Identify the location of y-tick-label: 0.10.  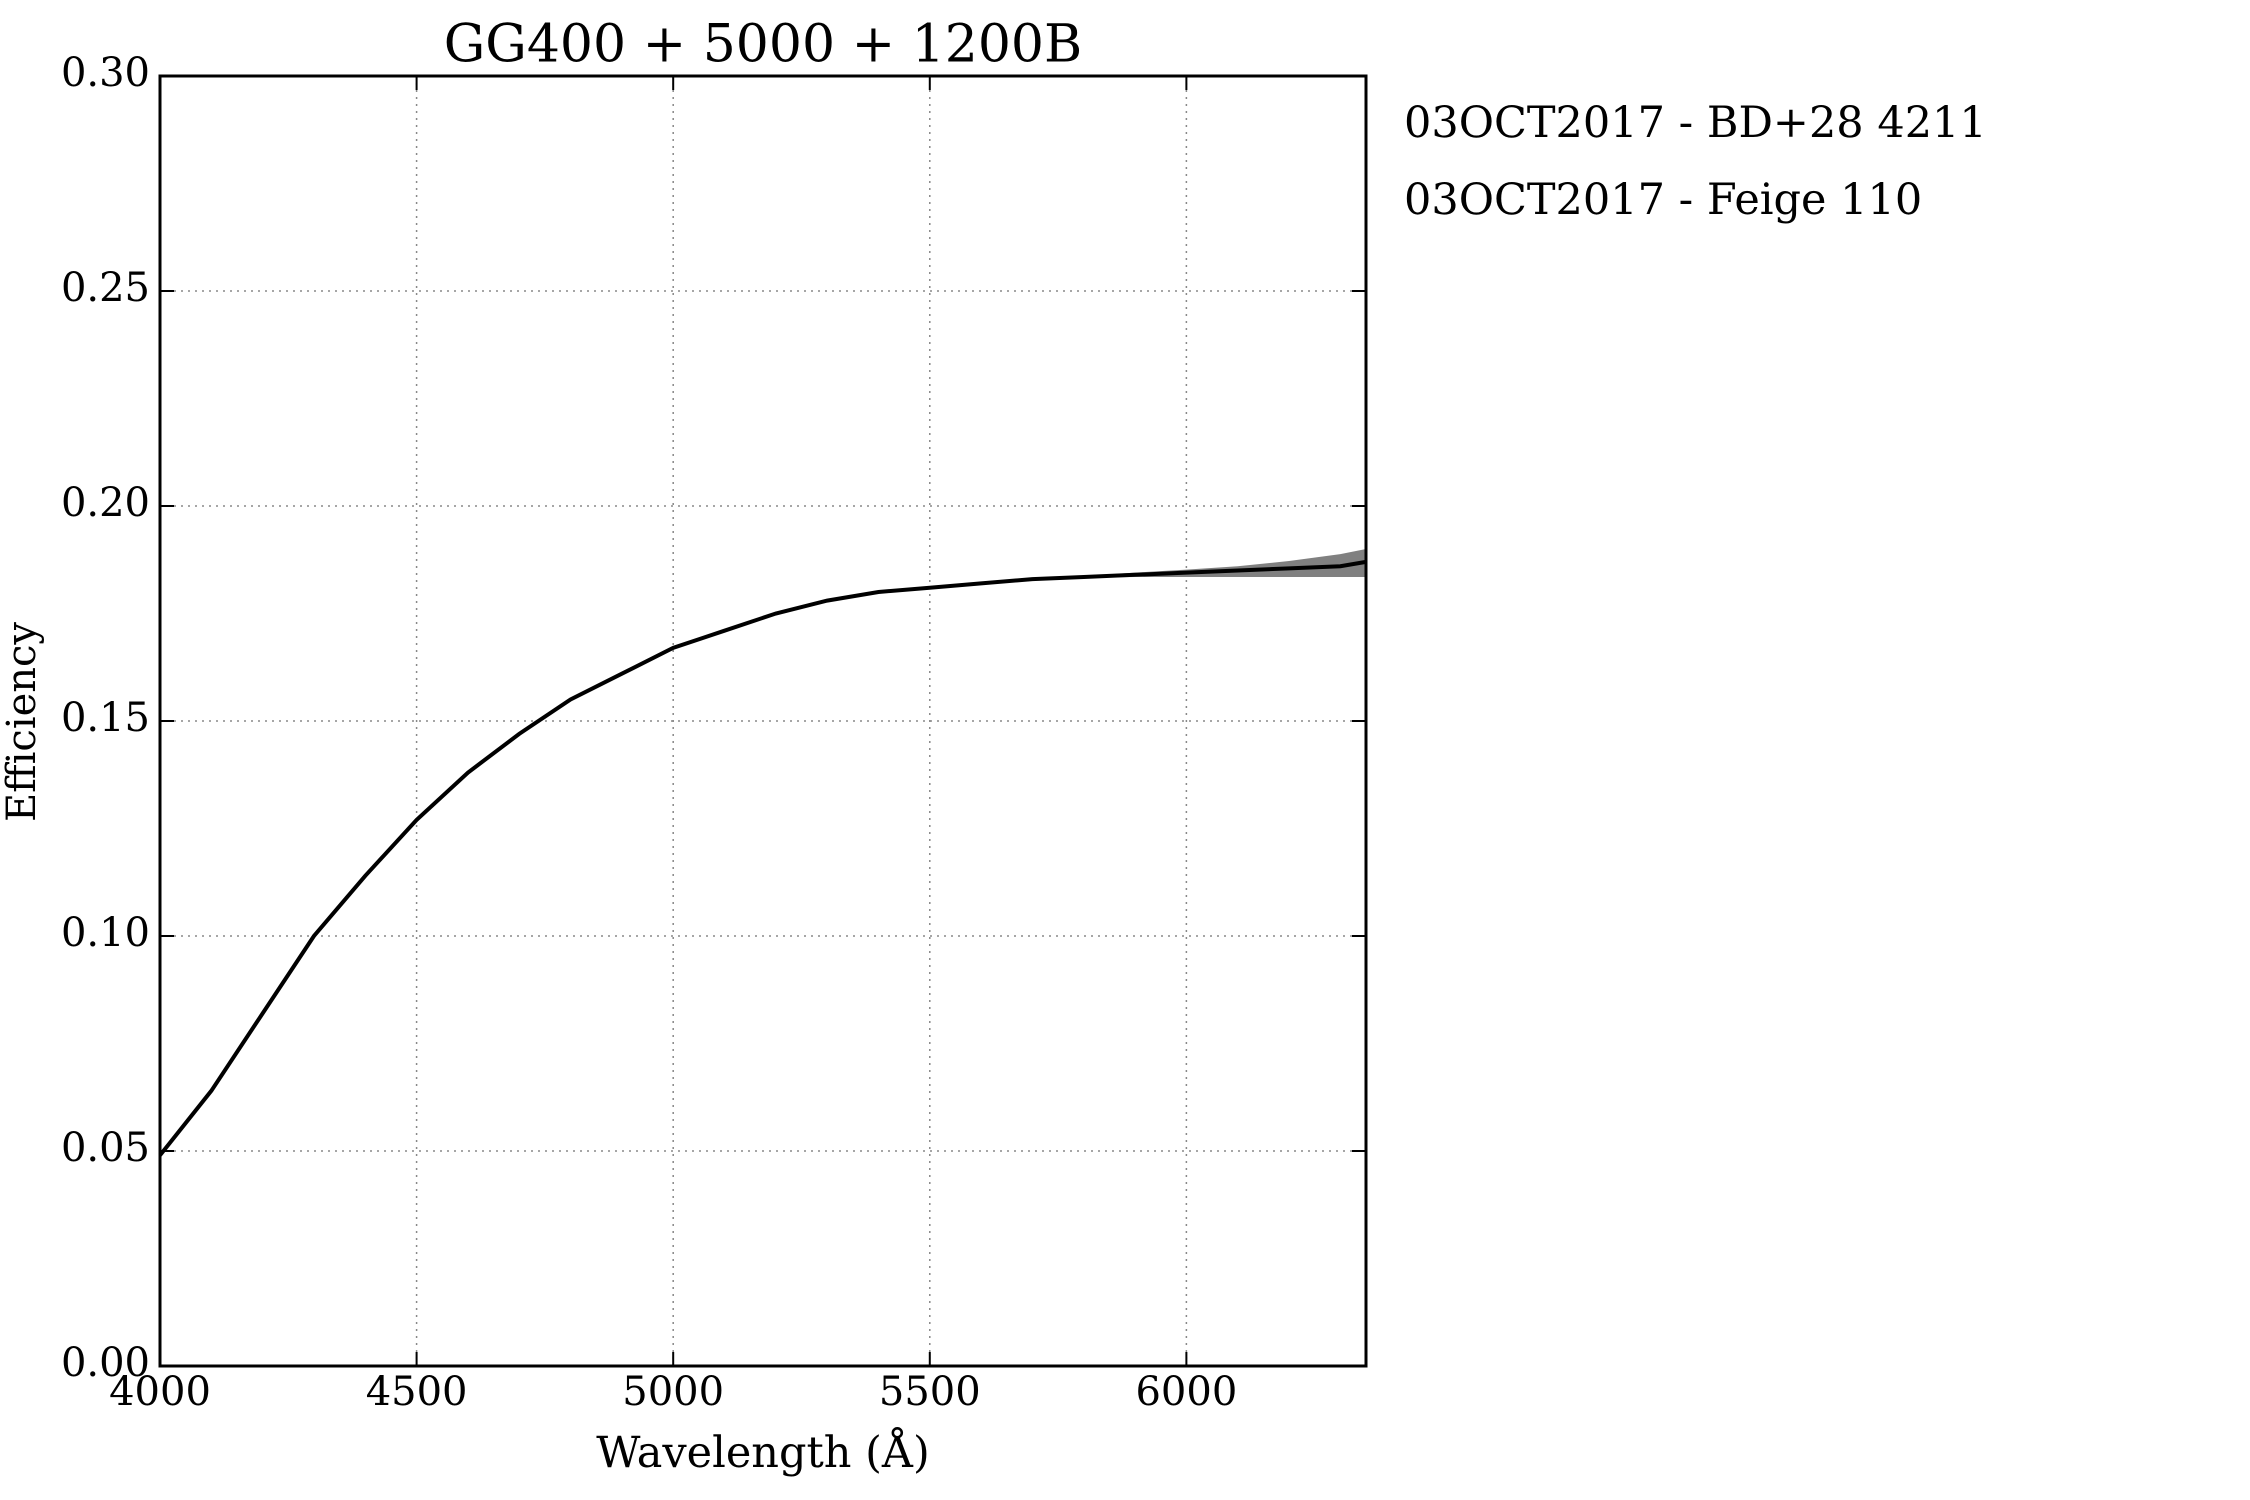
(105, 933).